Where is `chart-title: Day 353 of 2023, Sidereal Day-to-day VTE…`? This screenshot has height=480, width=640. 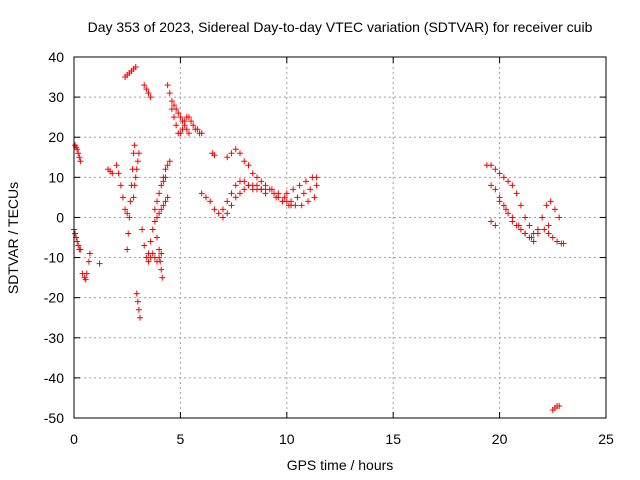 chart-title: Day 353 of 2023, Sidereal Day-to-day VTE… is located at coordinates (340, 27).